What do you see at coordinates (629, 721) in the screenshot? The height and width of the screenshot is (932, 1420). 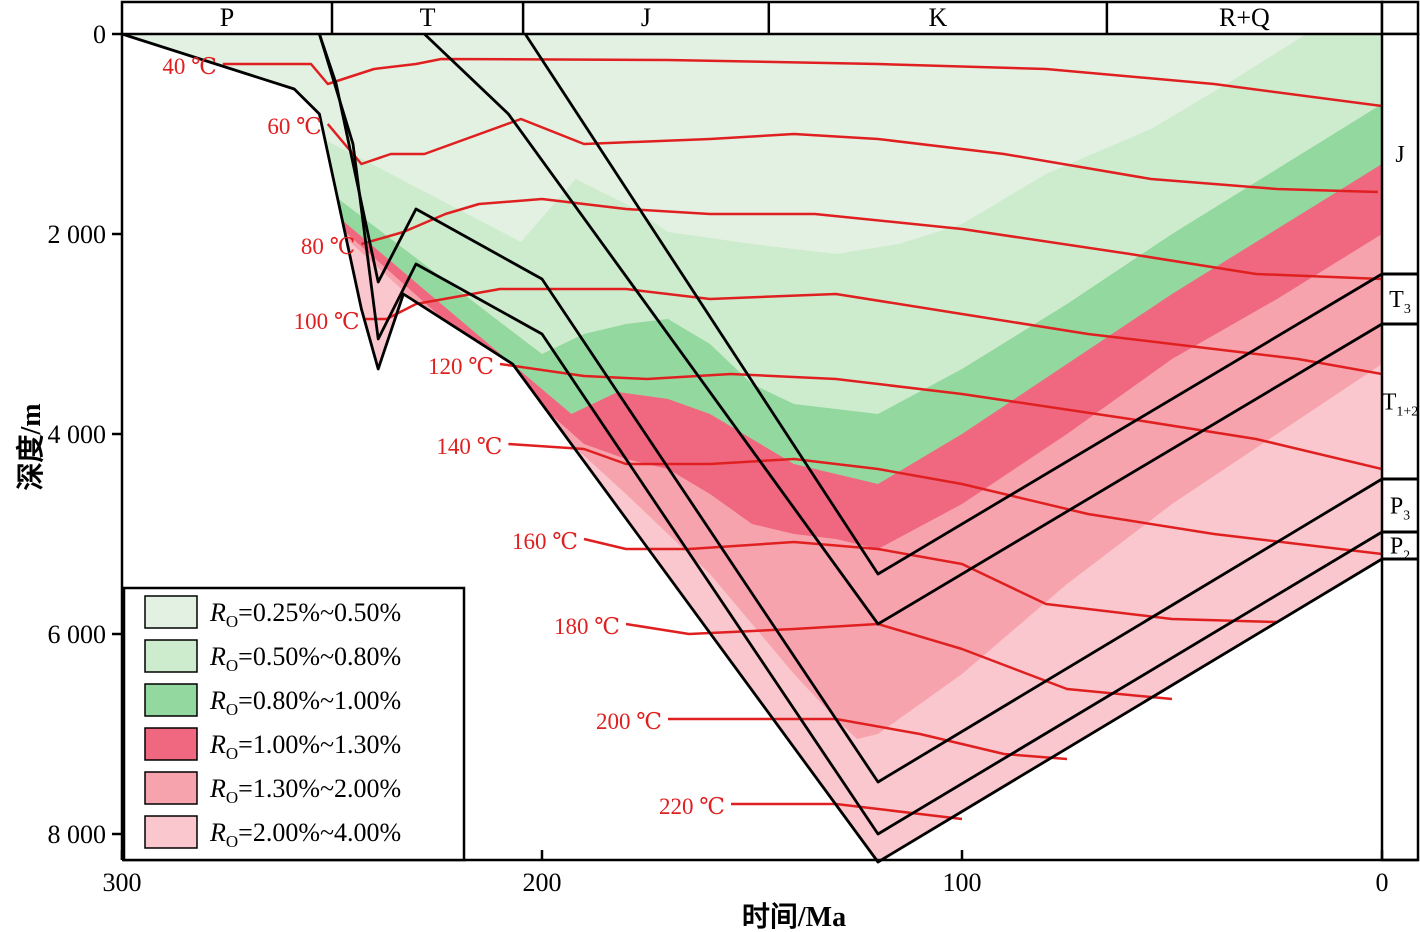 I see `isotherm-label-8: 200 ℃` at bounding box center [629, 721].